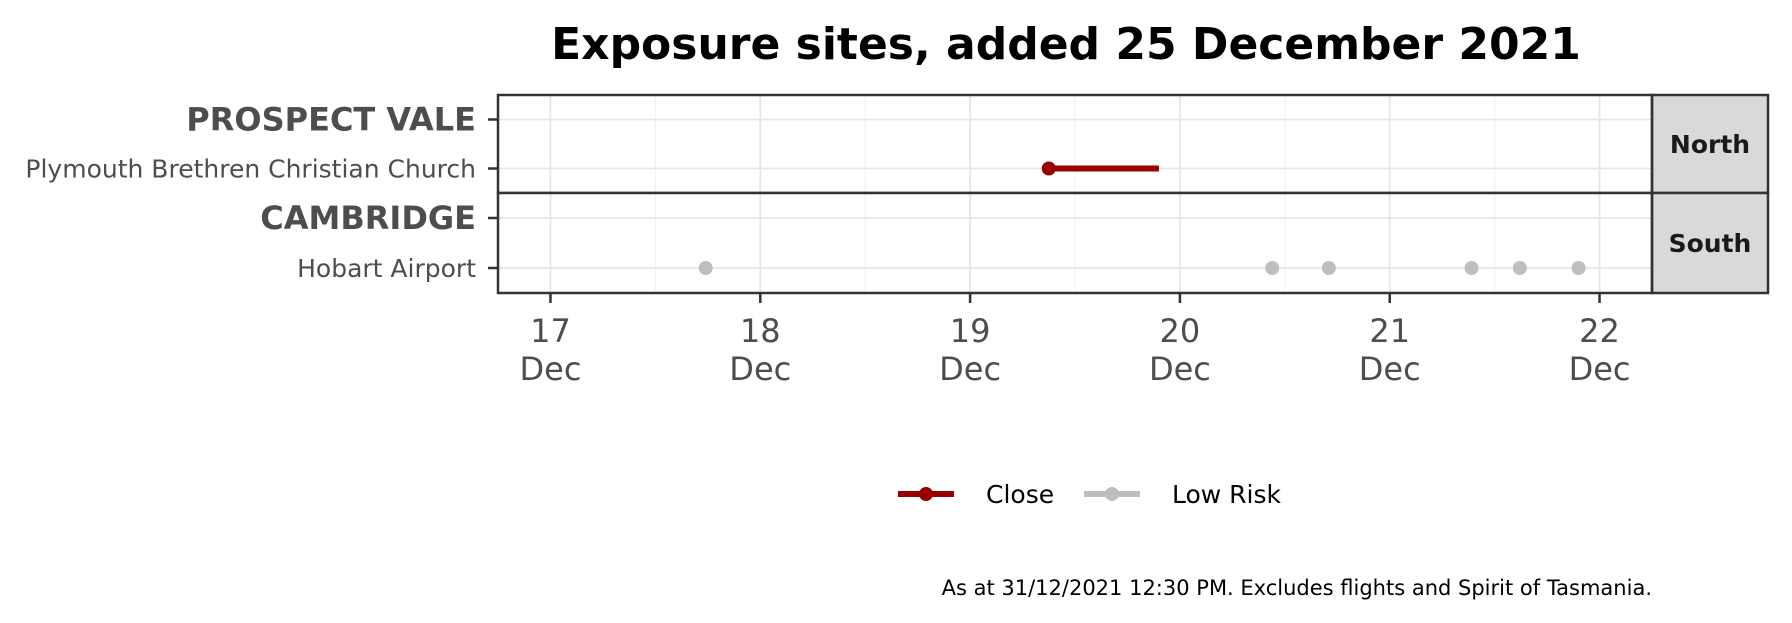  I want to click on legend-label: Low Risk, so click(1227, 494).